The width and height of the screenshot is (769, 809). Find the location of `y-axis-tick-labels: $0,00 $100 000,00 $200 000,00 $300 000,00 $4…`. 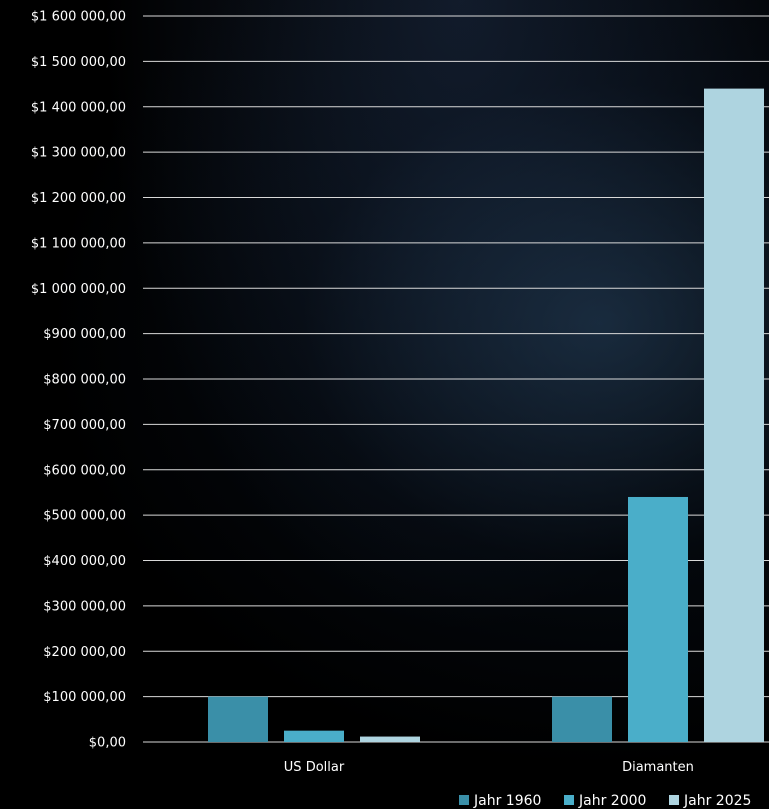

y-axis-tick-labels: $0,00 $100 000,00 $200 000,00 $300 000,00 $4… is located at coordinates (78, 380).